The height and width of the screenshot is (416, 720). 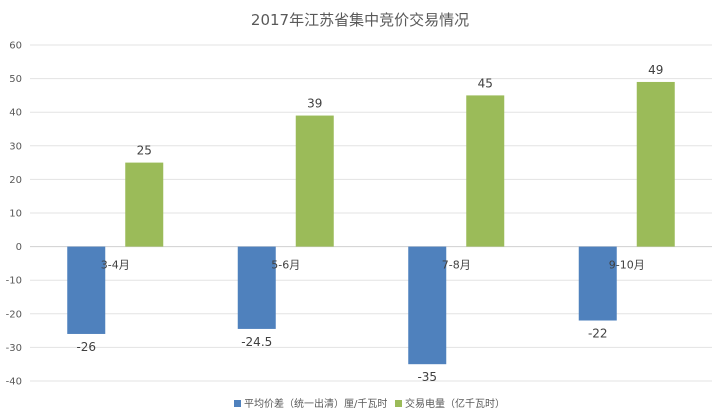 What do you see at coordinates (15, 79) in the screenshot?
I see `y-tick-label: 50` at bounding box center [15, 79].